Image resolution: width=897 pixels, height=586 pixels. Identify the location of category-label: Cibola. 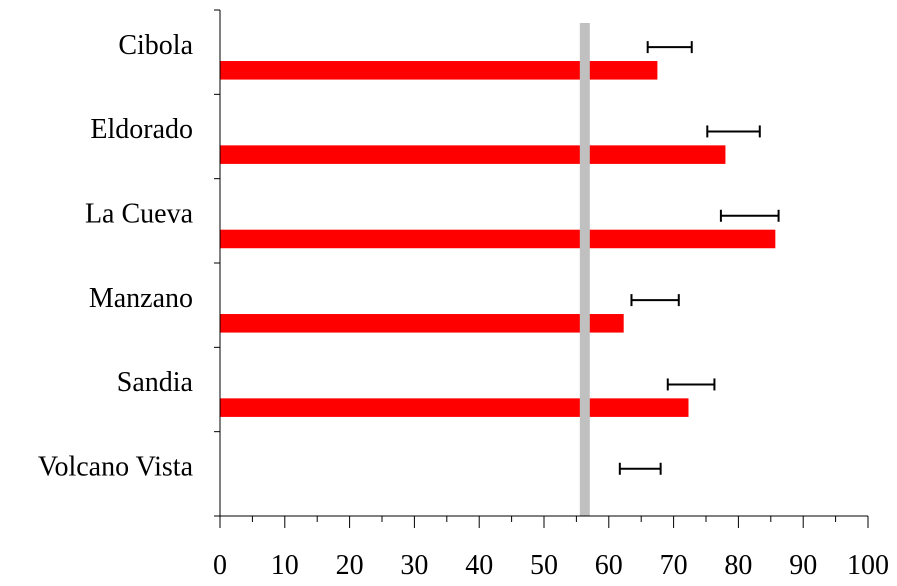
(155, 45).